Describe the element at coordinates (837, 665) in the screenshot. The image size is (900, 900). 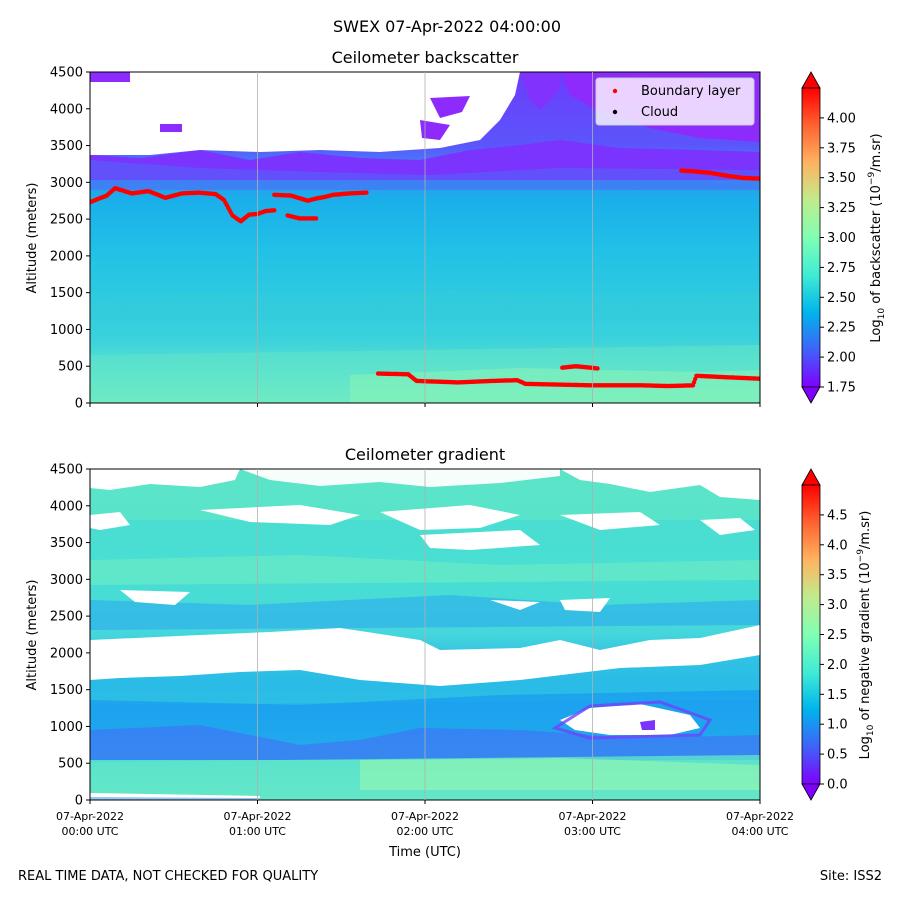
I see `colorbar-tick-label: 2.0` at that location.